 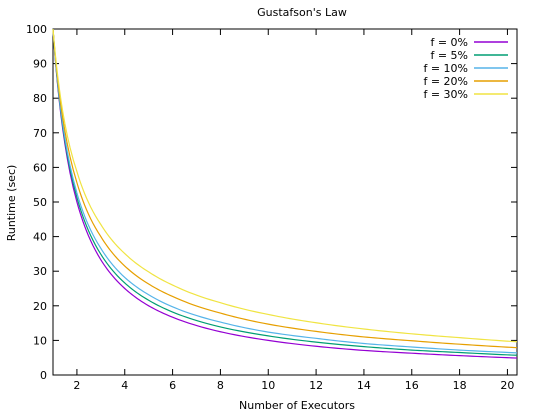 What do you see at coordinates (40, 167) in the screenshot?
I see `y-tick-label: 60` at bounding box center [40, 167].